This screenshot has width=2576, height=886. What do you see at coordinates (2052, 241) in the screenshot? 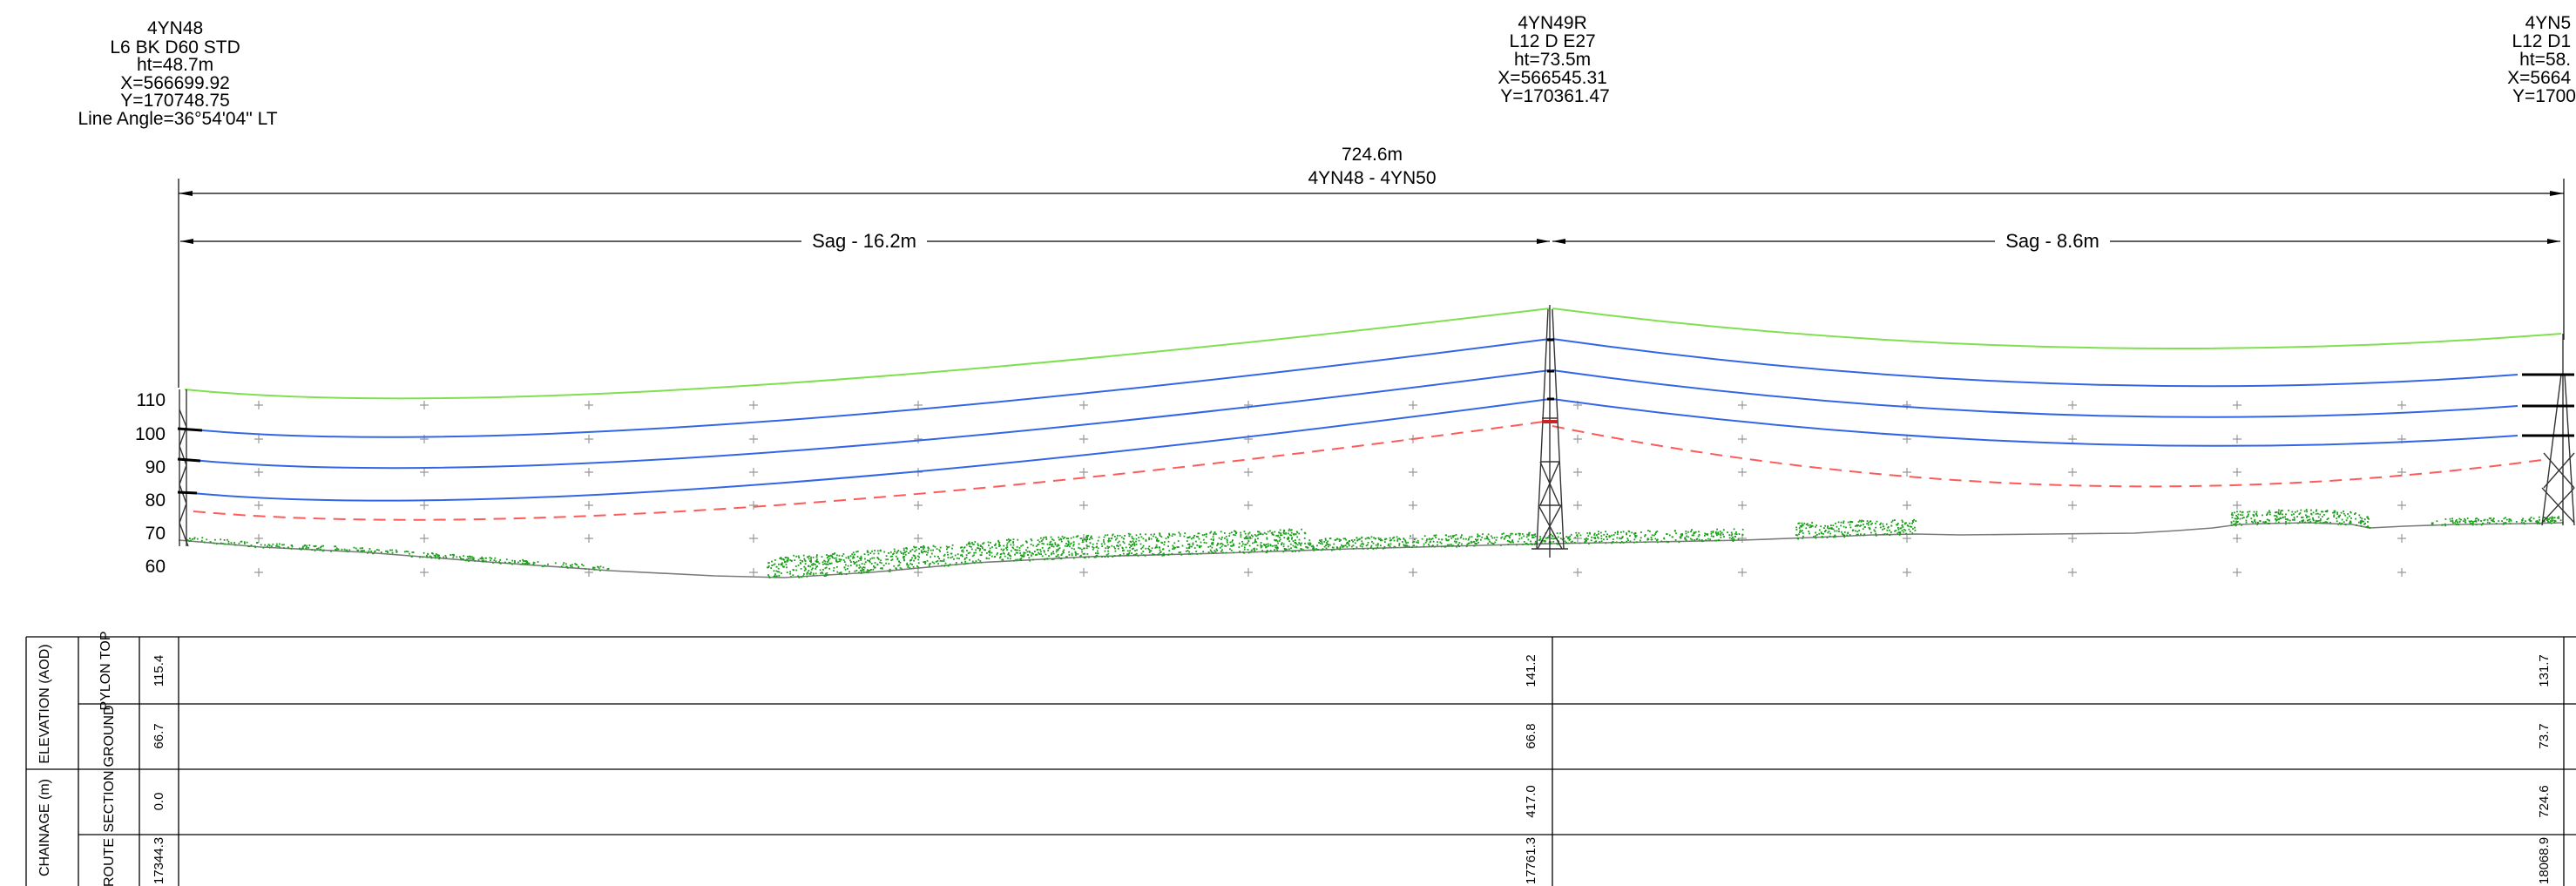
I see `sag-2-label: Sag - 8.6m` at bounding box center [2052, 241].